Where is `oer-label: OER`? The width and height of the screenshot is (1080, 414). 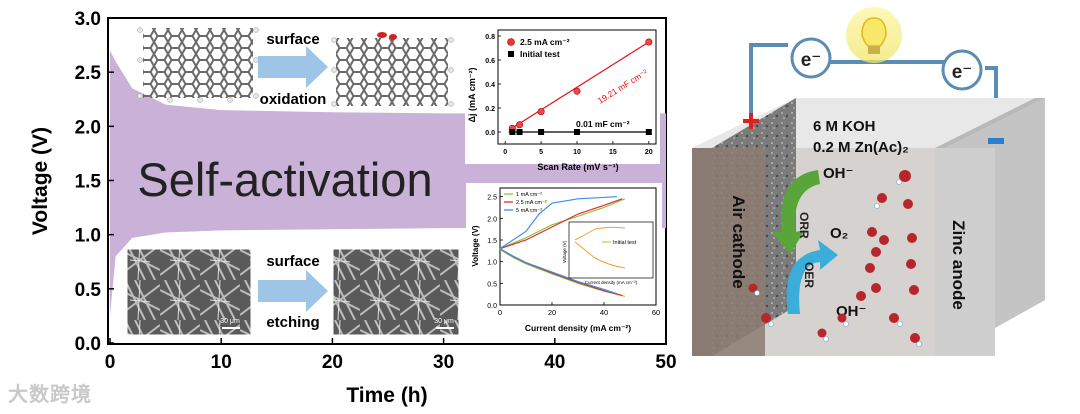
oer-label: OER is located at coordinates (809, 275).